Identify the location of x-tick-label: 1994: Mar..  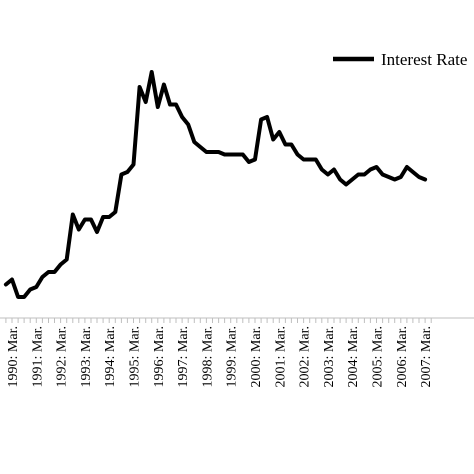
(110, 356).